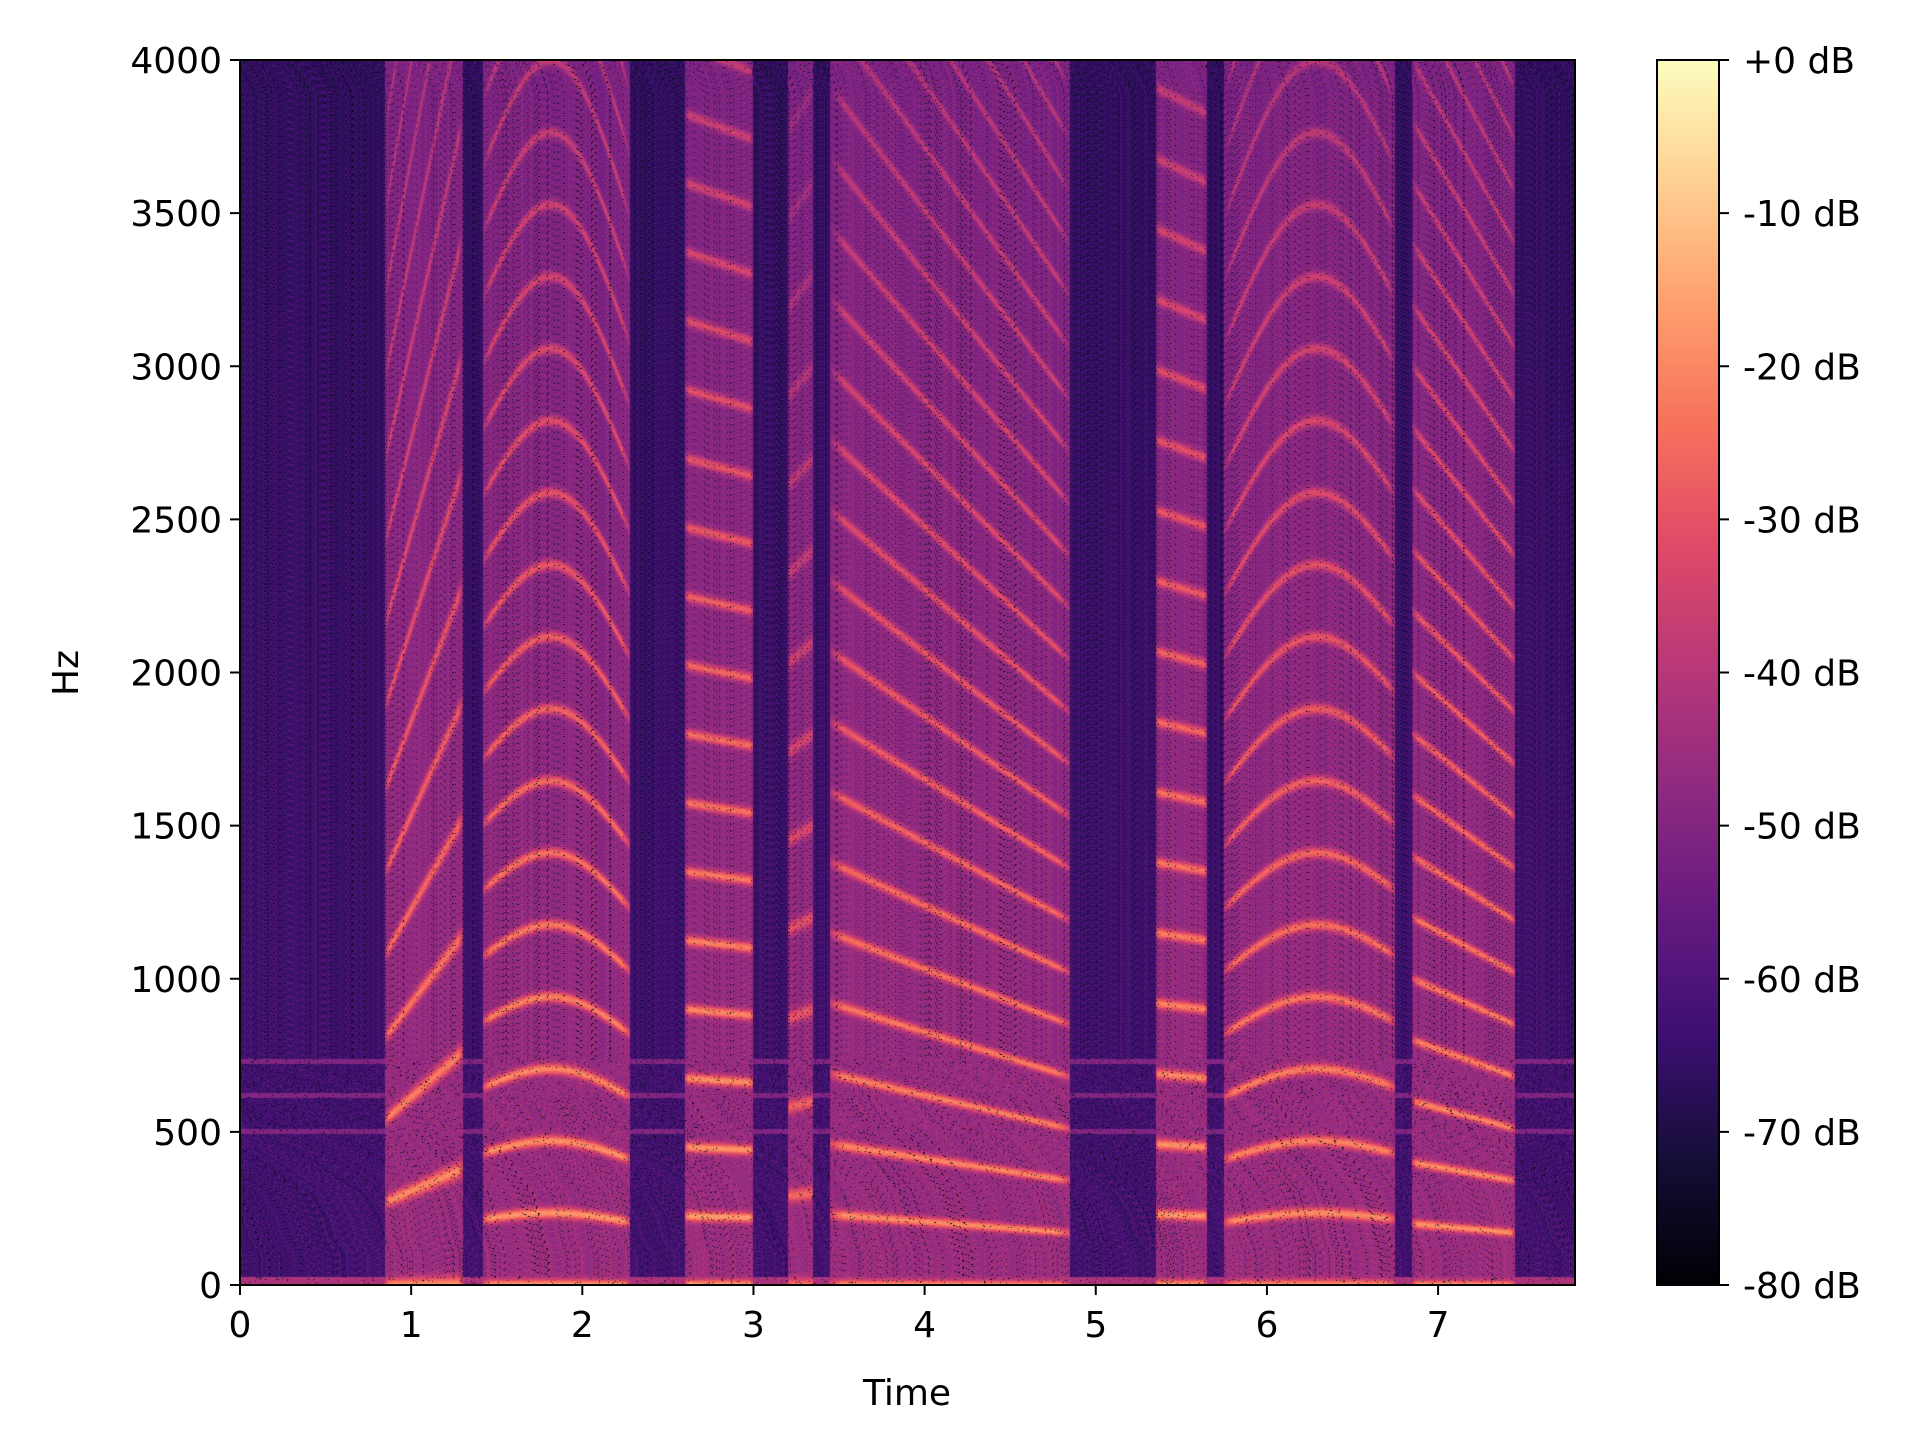 This screenshot has width=1920, height=1445. What do you see at coordinates (1802, 980) in the screenshot?
I see `colorbar-tick-label: -60 dB` at bounding box center [1802, 980].